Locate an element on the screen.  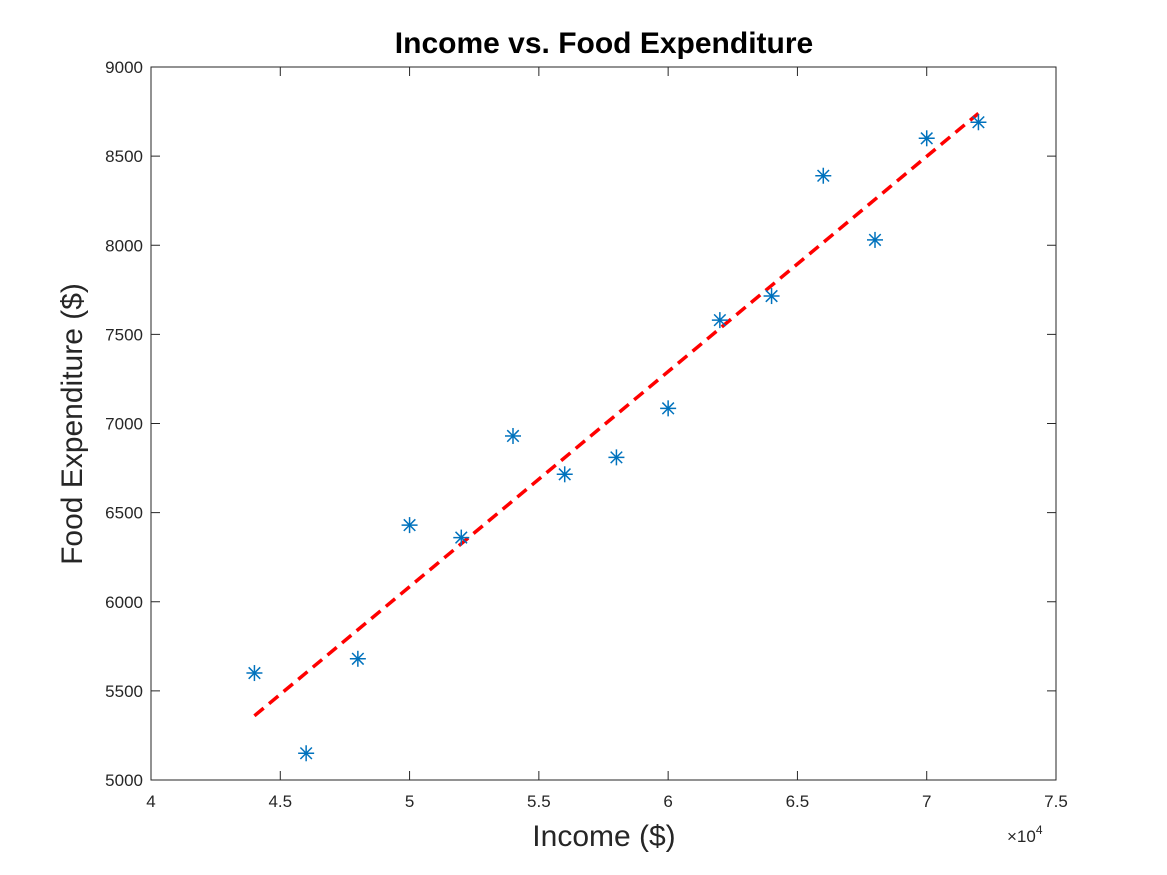
x-axis-multiplier: ×10⁴ is located at coordinates (1025, 834).